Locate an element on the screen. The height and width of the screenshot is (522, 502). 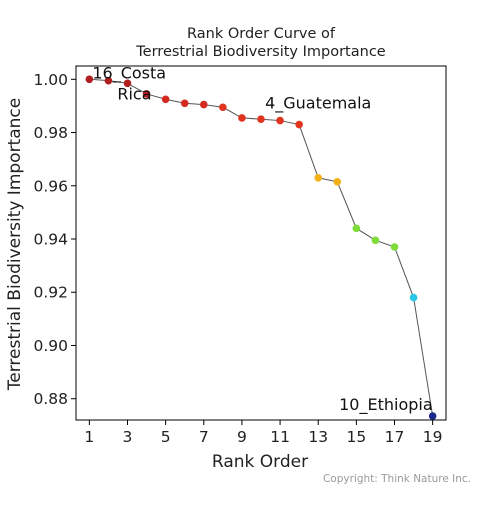
point-annotation: 10_Ethiopia is located at coordinates (386, 405).